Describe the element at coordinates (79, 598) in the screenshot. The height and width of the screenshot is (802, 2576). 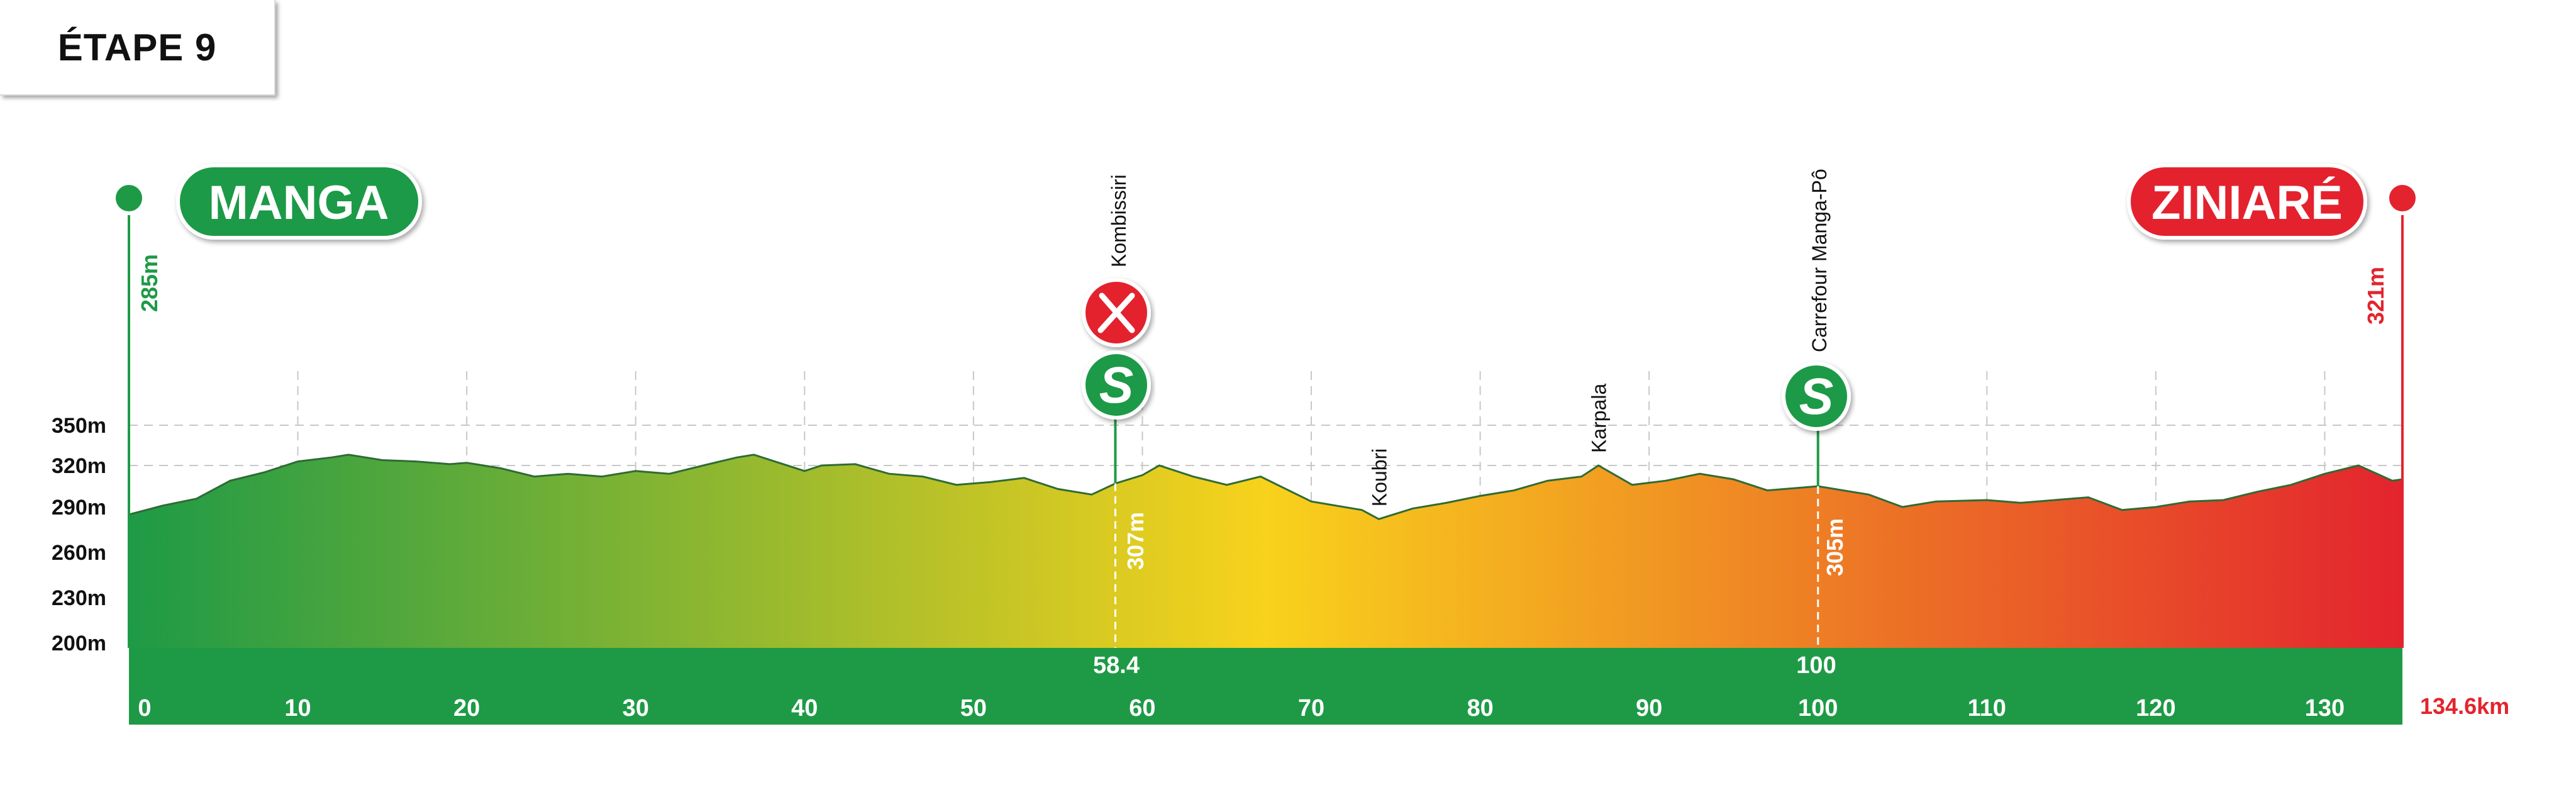
I see `y-tick-label: 230m` at that location.